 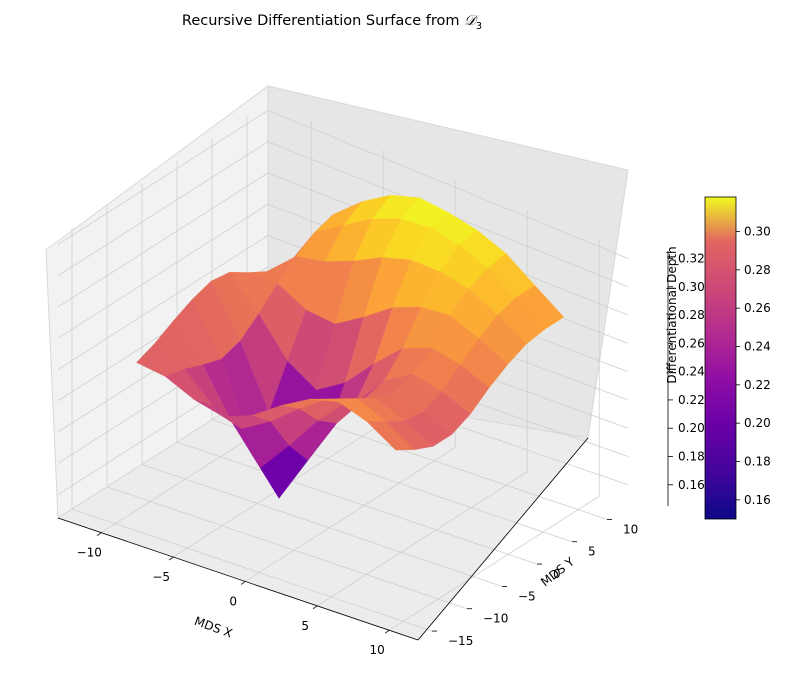 What do you see at coordinates (630, 529) in the screenshot?
I see `y-tick-label: 10` at bounding box center [630, 529].